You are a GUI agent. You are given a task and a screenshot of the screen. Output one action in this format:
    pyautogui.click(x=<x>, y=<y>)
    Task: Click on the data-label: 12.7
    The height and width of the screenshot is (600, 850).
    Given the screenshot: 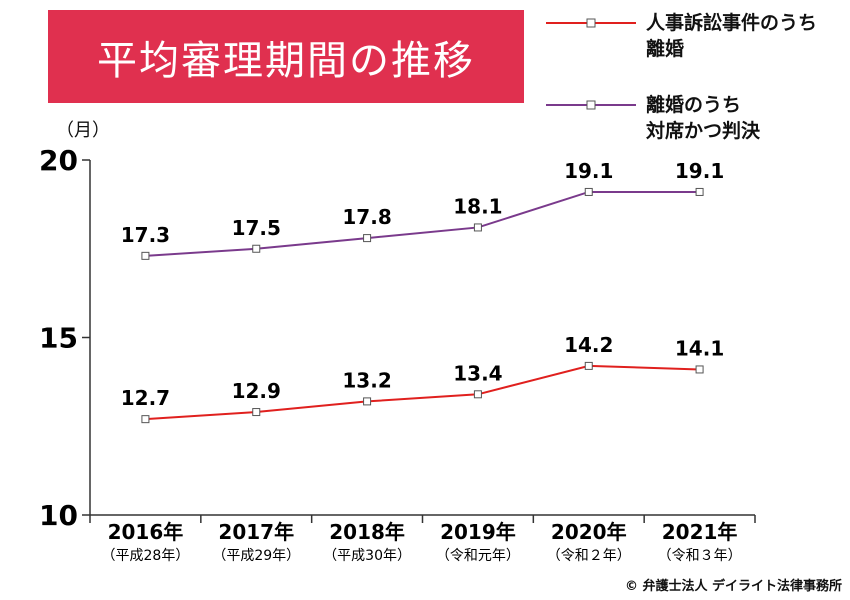 What is the action you would take?
    pyautogui.click(x=145, y=398)
    